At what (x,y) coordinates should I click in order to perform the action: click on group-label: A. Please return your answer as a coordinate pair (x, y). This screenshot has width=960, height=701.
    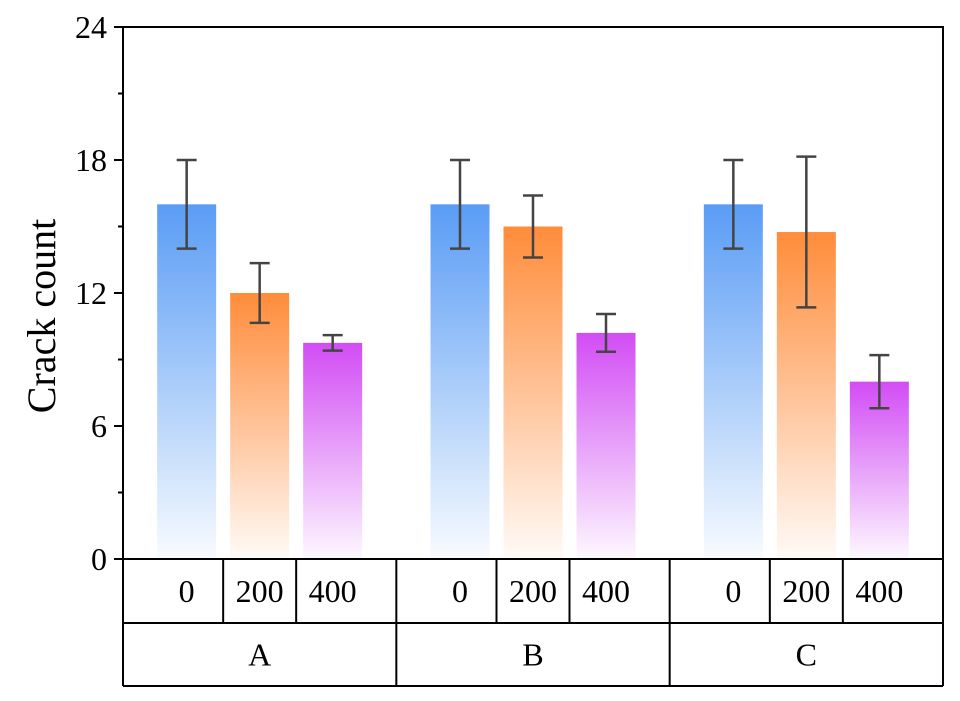
    Looking at the image, I should click on (259, 655).